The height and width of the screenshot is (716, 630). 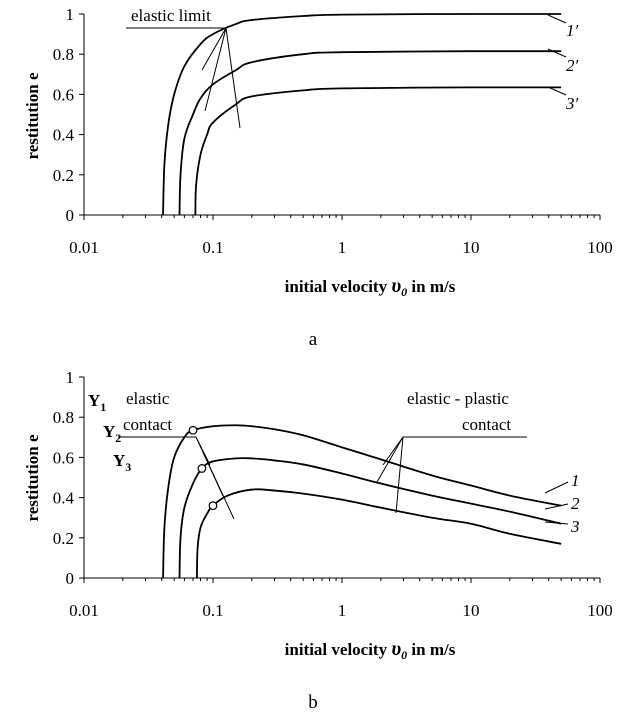 What do you see at coordinates (575, 480) in the screenshot?
I see `curve-label-1: 1` at bounding box center [575, 480].